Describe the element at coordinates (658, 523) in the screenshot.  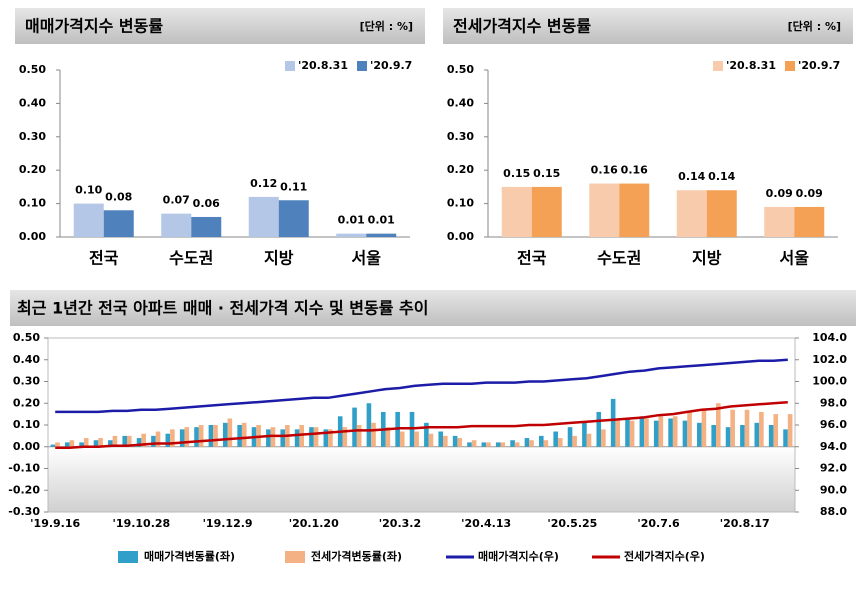
I see `x-tick-label: '20.7.6` at that location.